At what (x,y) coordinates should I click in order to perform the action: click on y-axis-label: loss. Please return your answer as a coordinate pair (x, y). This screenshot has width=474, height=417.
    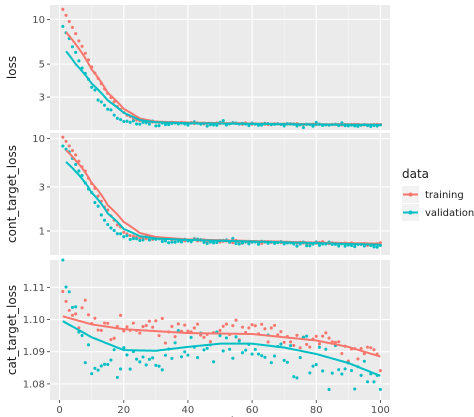
    Looking at the image, I should click on (12, 67).